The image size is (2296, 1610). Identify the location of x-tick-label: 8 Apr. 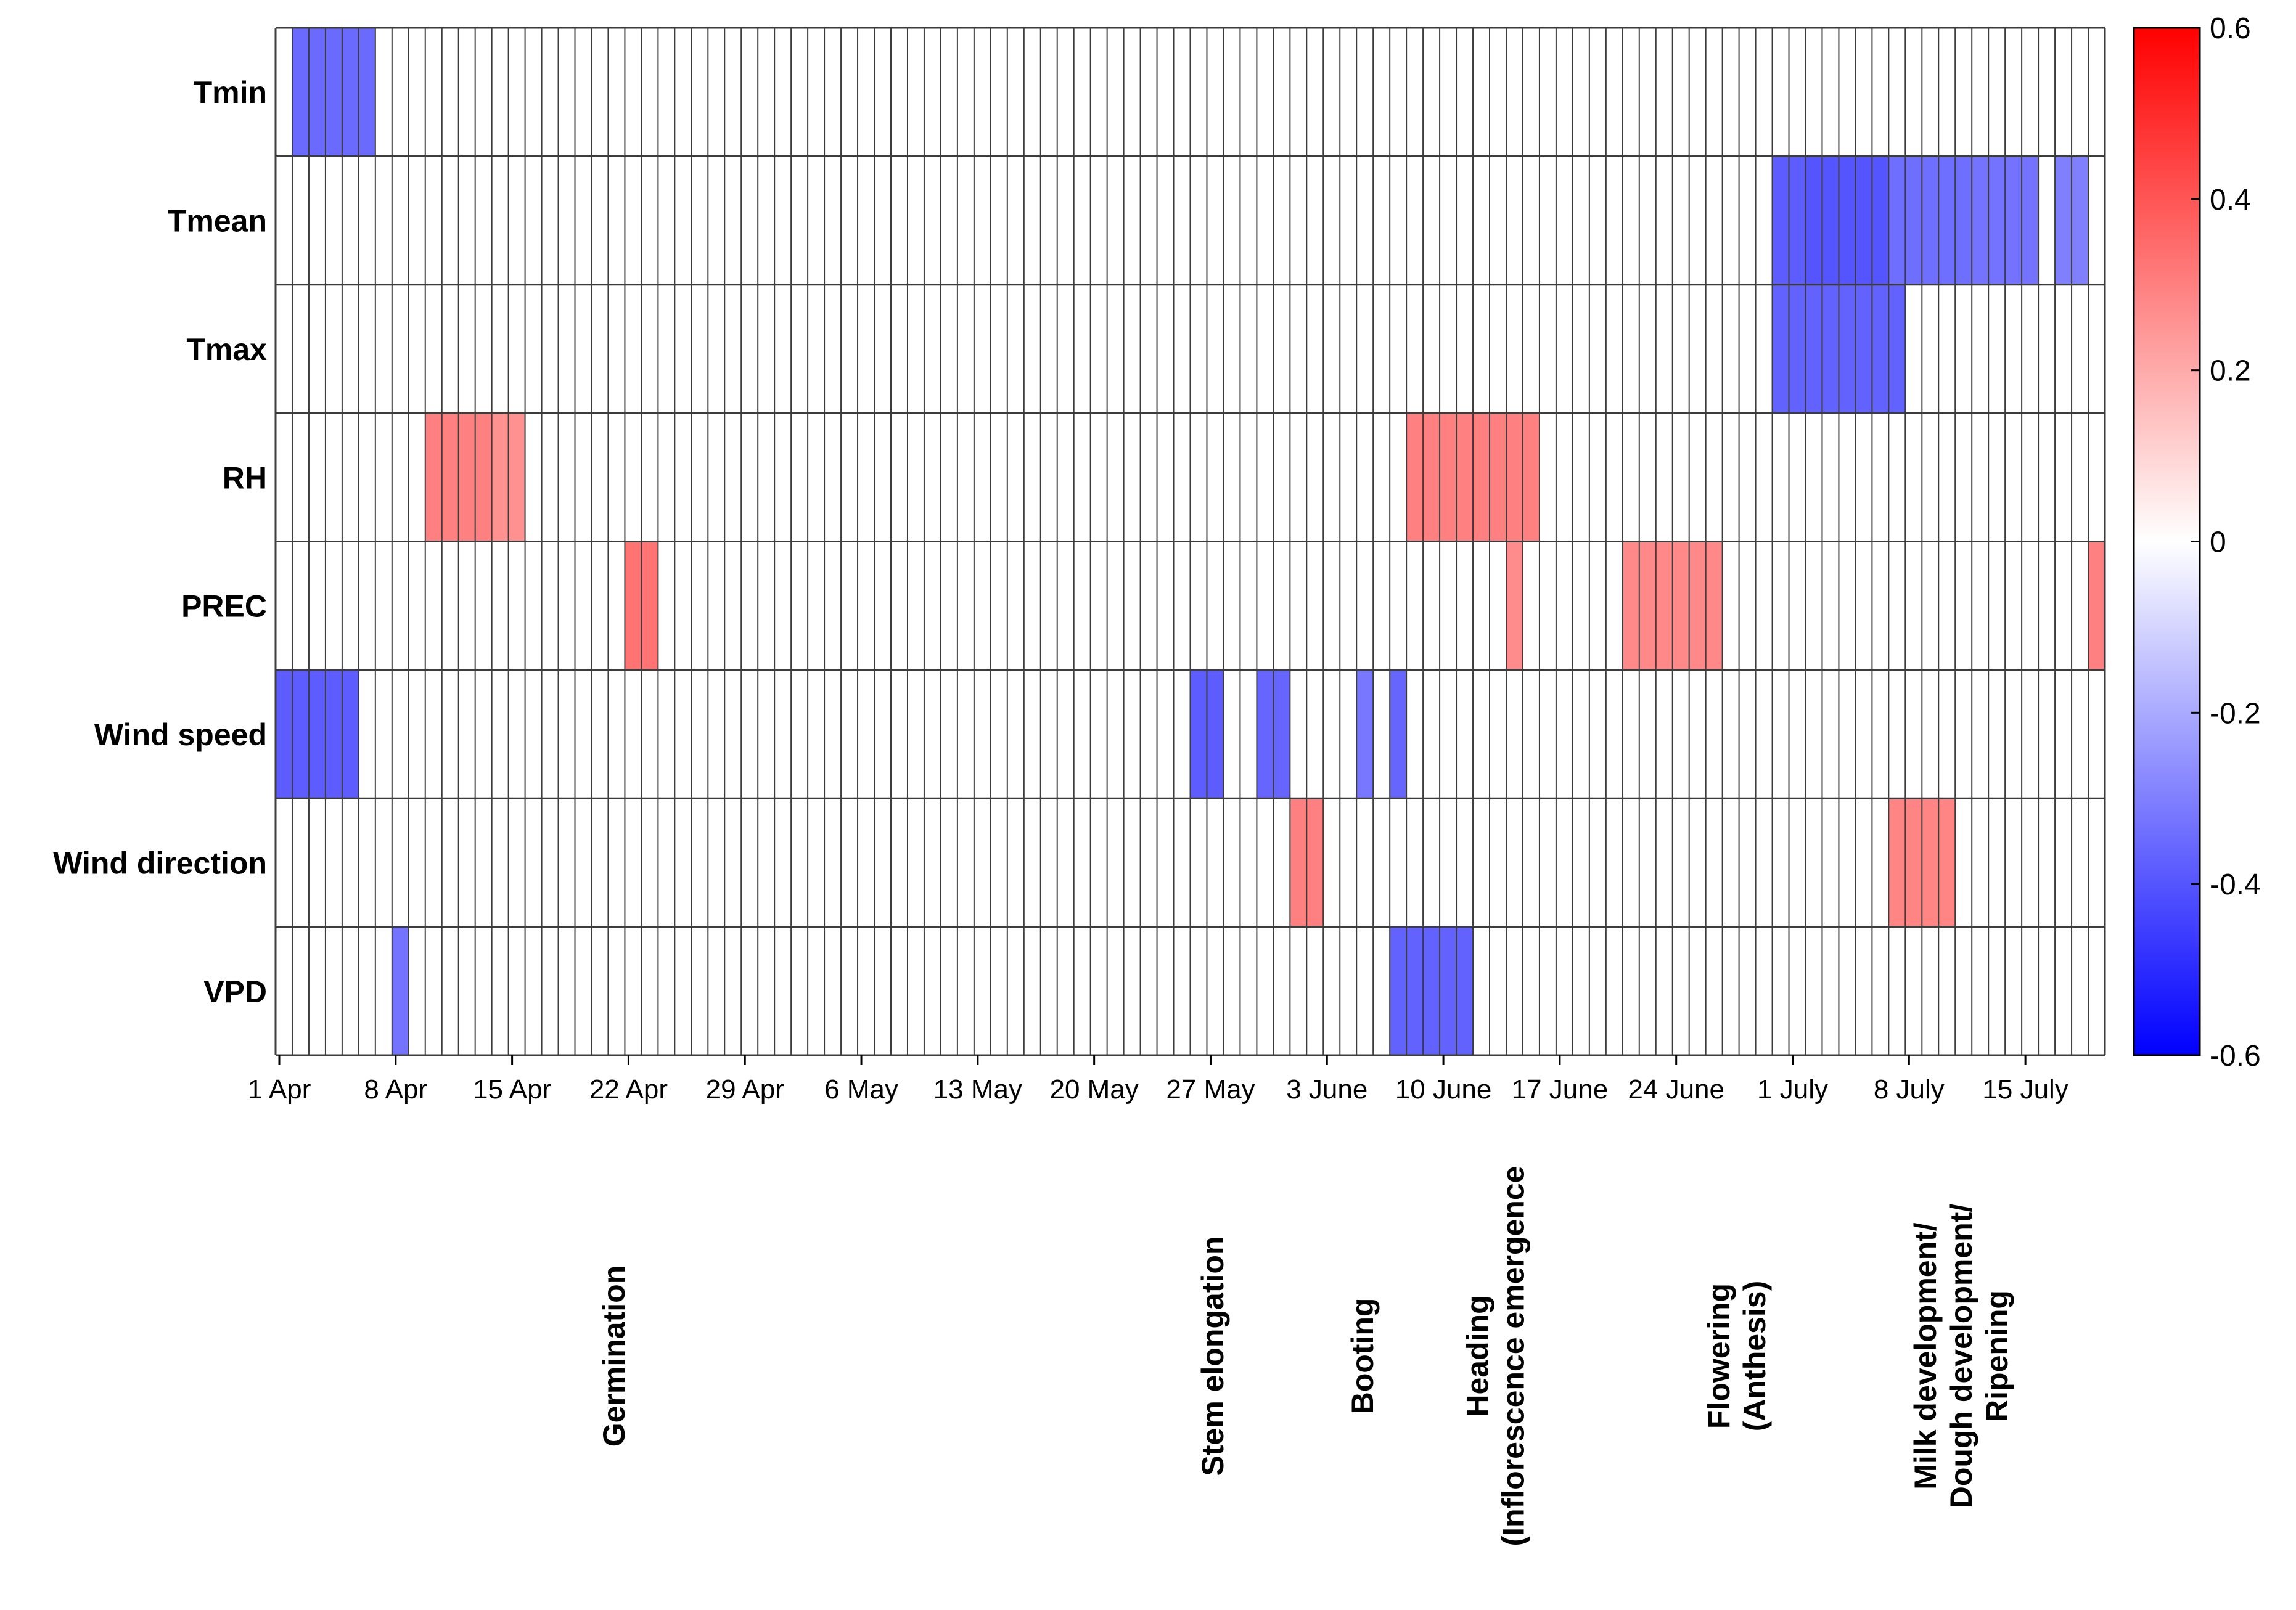
(395, 1090).